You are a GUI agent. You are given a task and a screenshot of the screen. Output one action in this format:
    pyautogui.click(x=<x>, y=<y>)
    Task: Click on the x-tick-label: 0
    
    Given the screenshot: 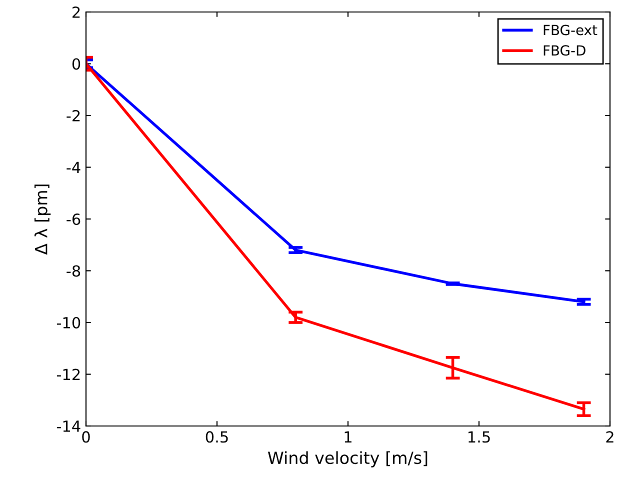 What is the action you would take?
    pyautogui.click(x=86, y=437)
    